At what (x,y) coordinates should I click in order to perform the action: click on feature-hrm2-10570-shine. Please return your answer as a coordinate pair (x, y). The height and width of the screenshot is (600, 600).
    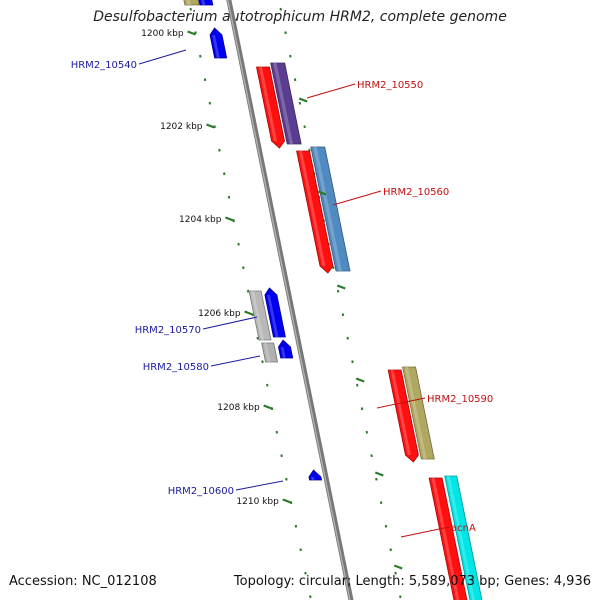
    Looking at the image, I should click on (273, 316).